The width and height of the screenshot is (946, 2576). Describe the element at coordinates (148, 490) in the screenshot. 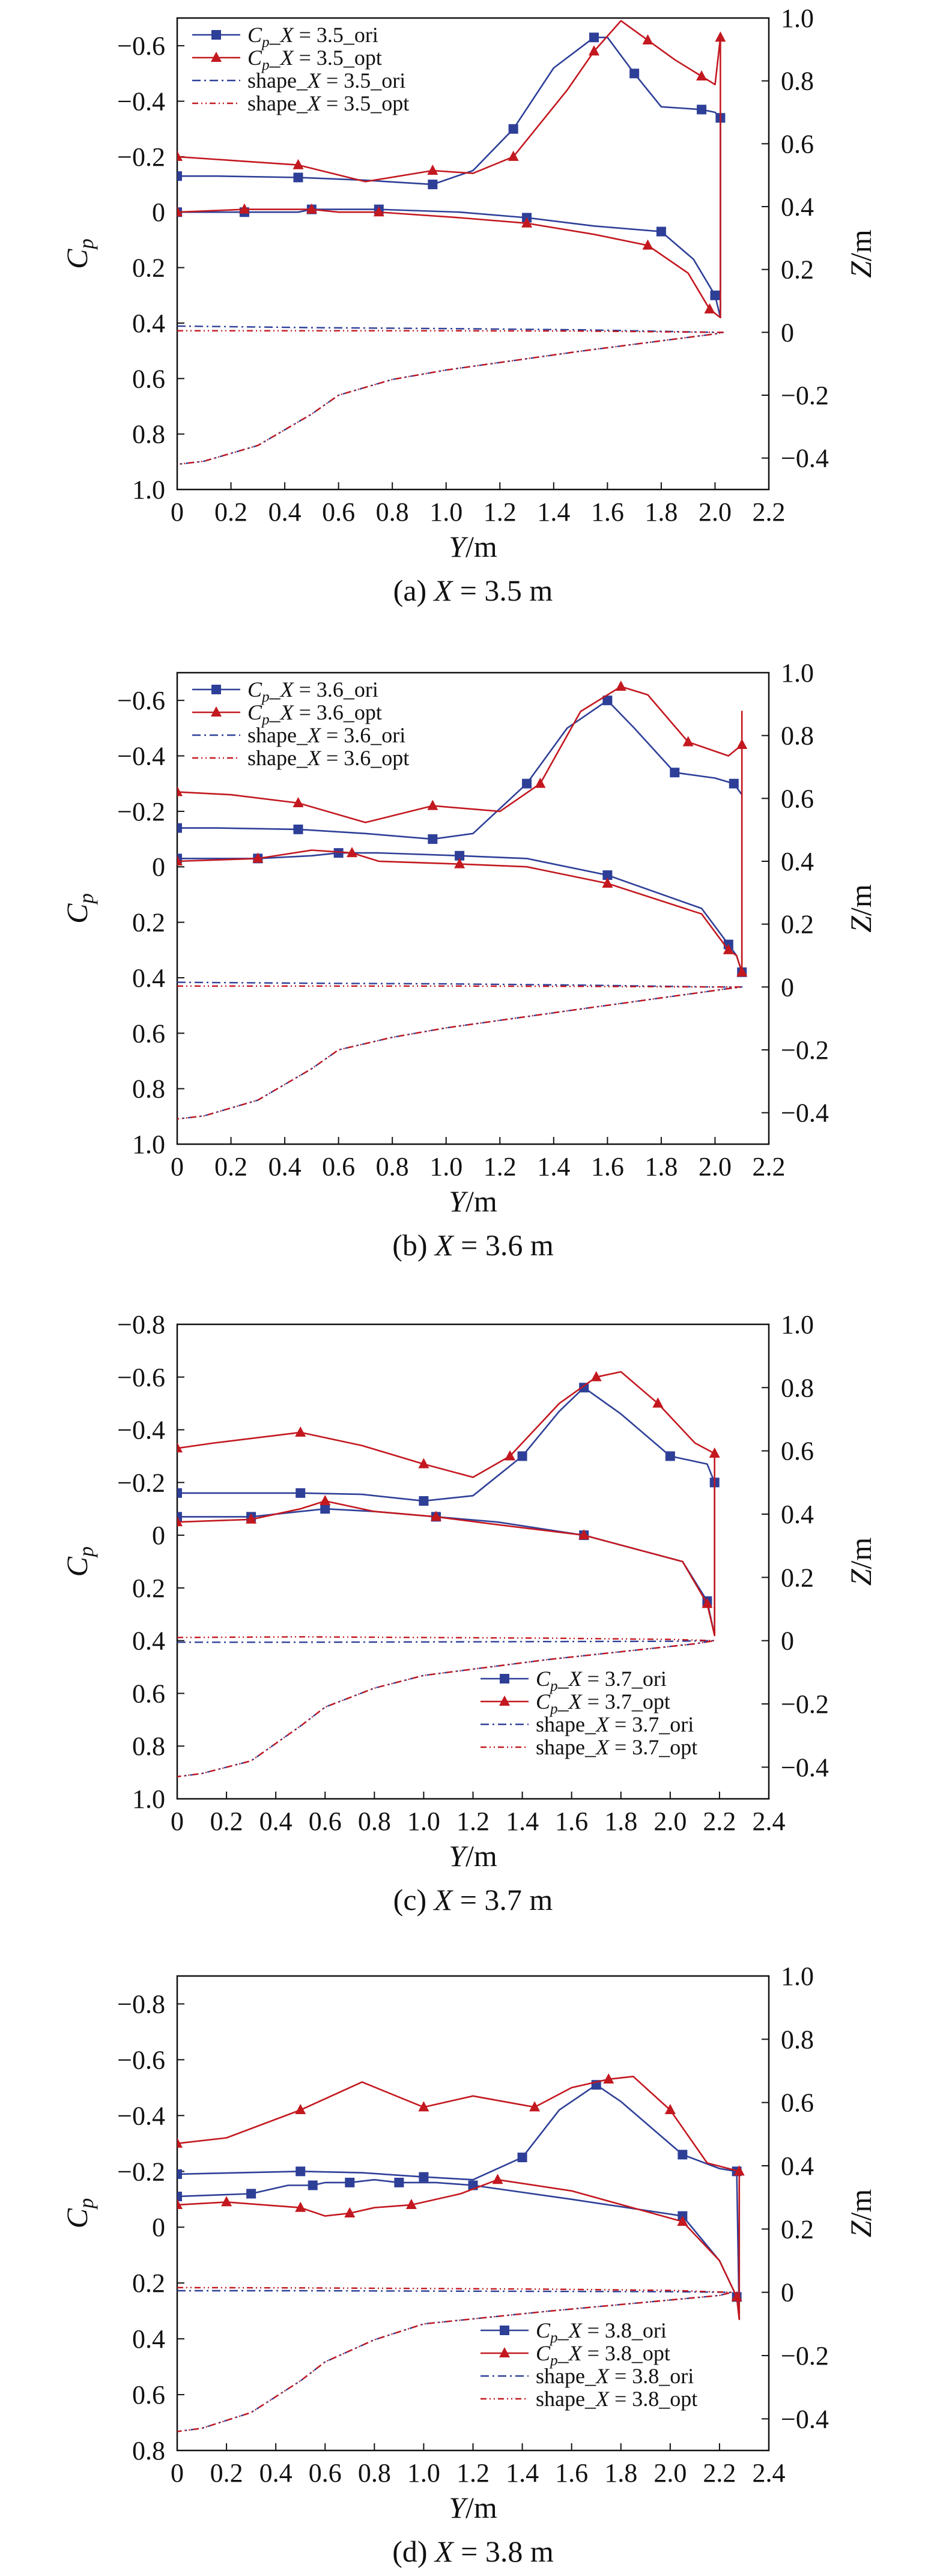

I see `y-tick-label: 1.0` at that location.